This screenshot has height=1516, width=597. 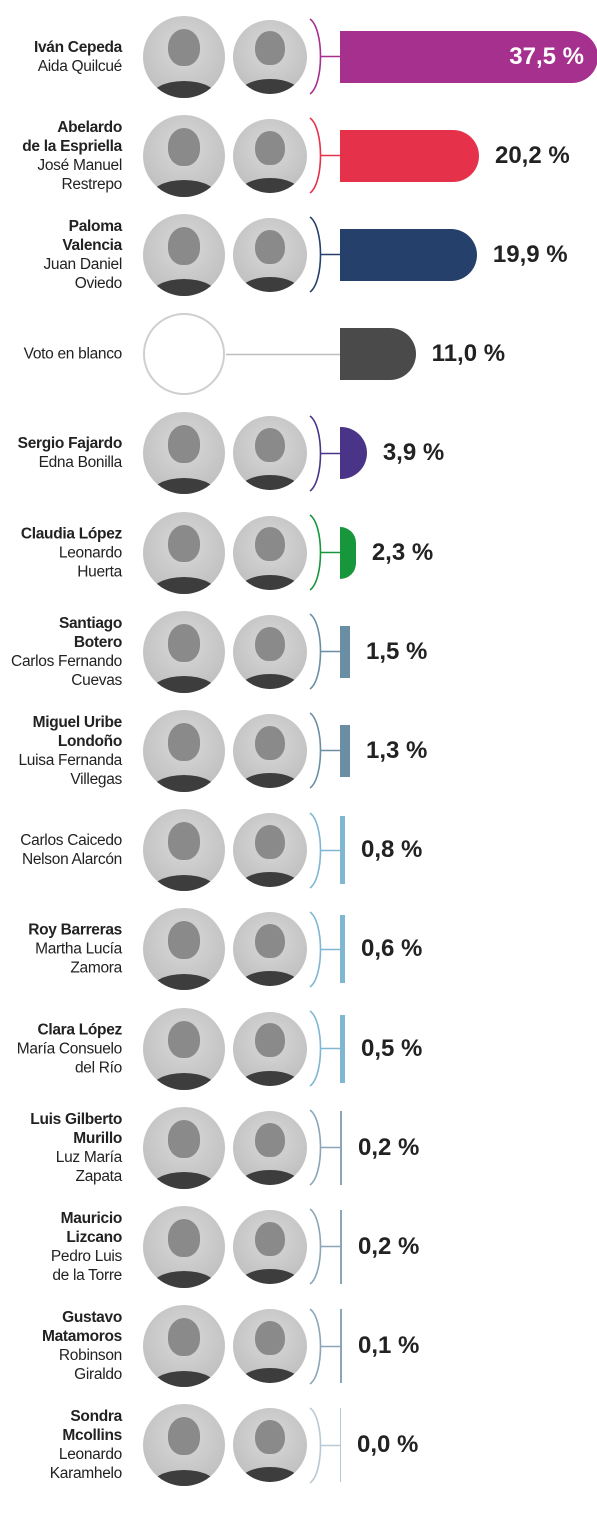 What do you see at coordinates (89, 1166) in the screenshot?
I see `vice-president-name: Luz María Zapata` at bounding box center [89, 1166].